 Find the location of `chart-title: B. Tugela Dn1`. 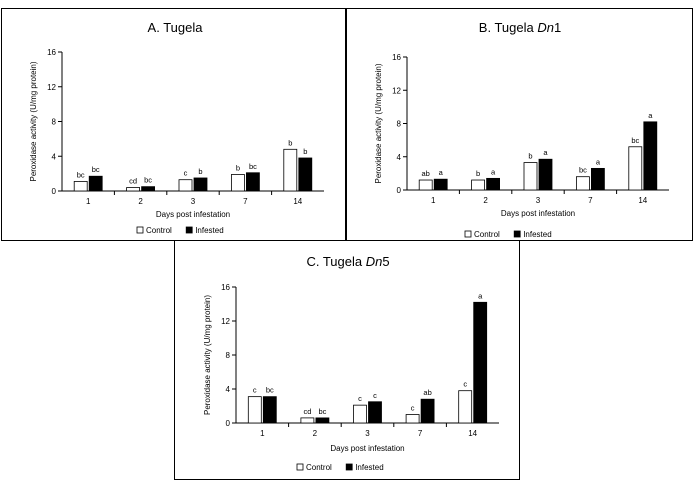

chart-title: B. Tugela Dn1 is located at coordinates (520, 27).